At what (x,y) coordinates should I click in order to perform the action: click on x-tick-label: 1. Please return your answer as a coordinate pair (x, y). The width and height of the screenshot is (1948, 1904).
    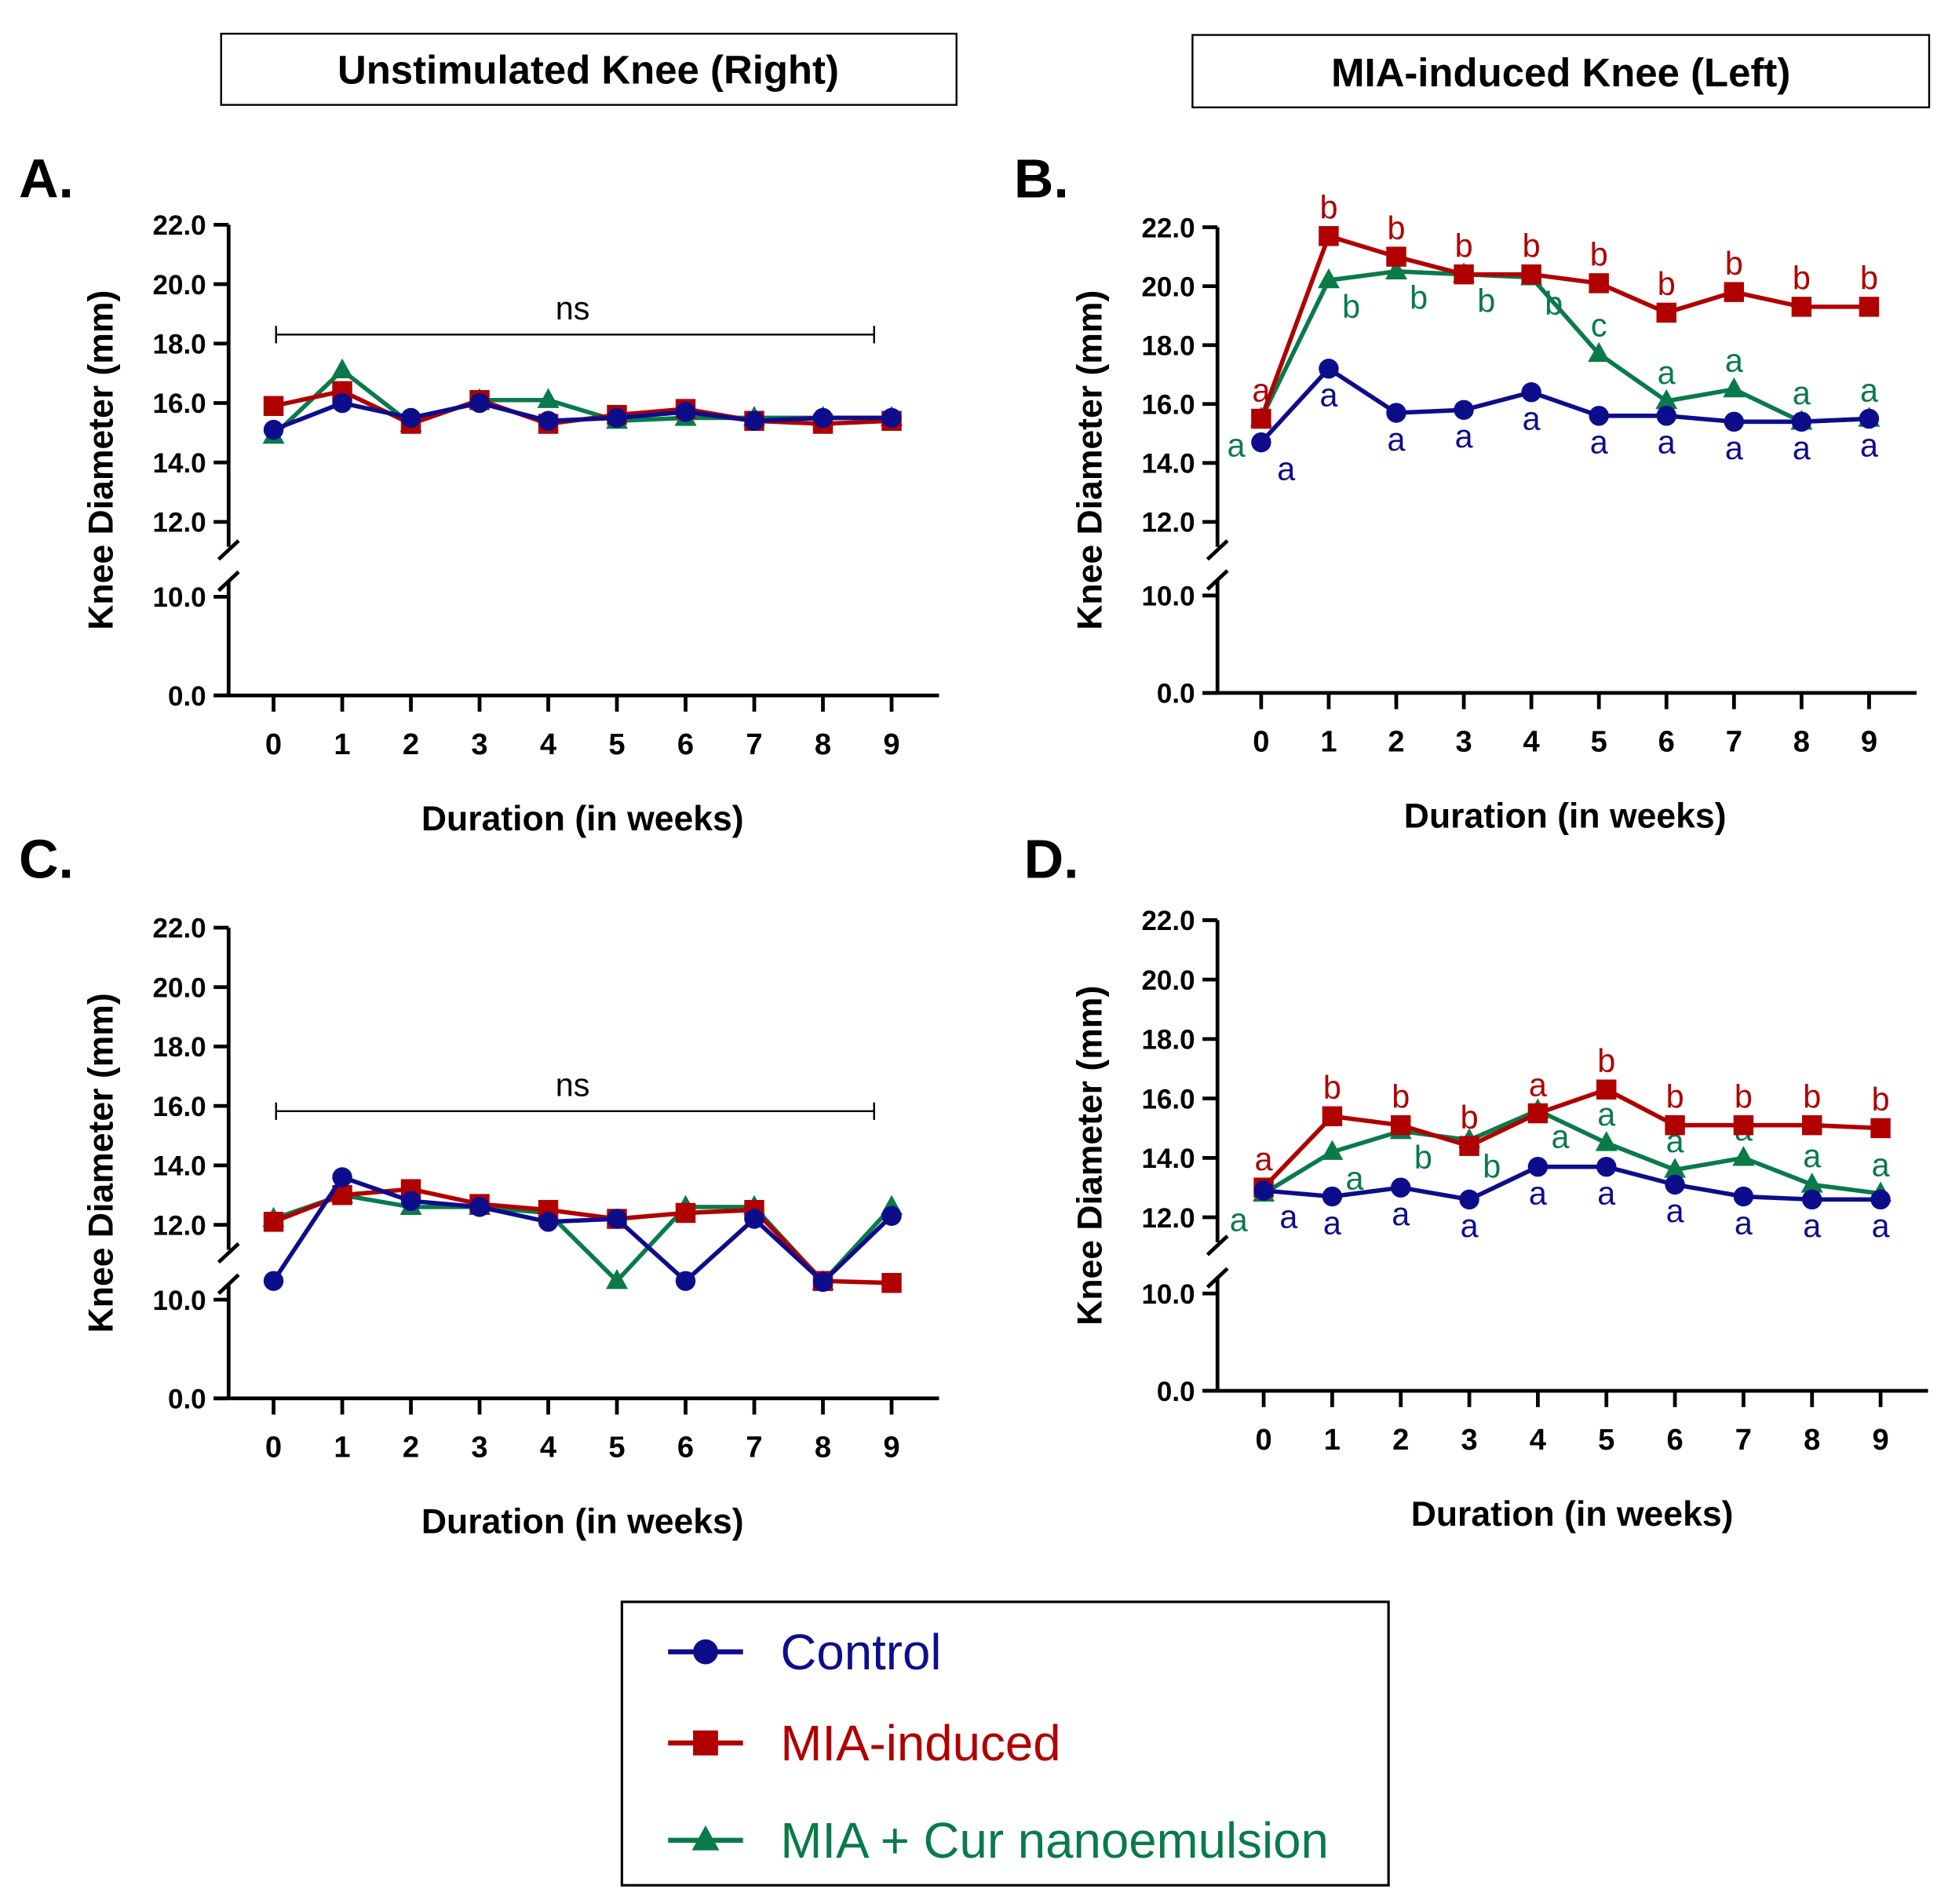
    Looking at the image, I should click on (1329, 742).